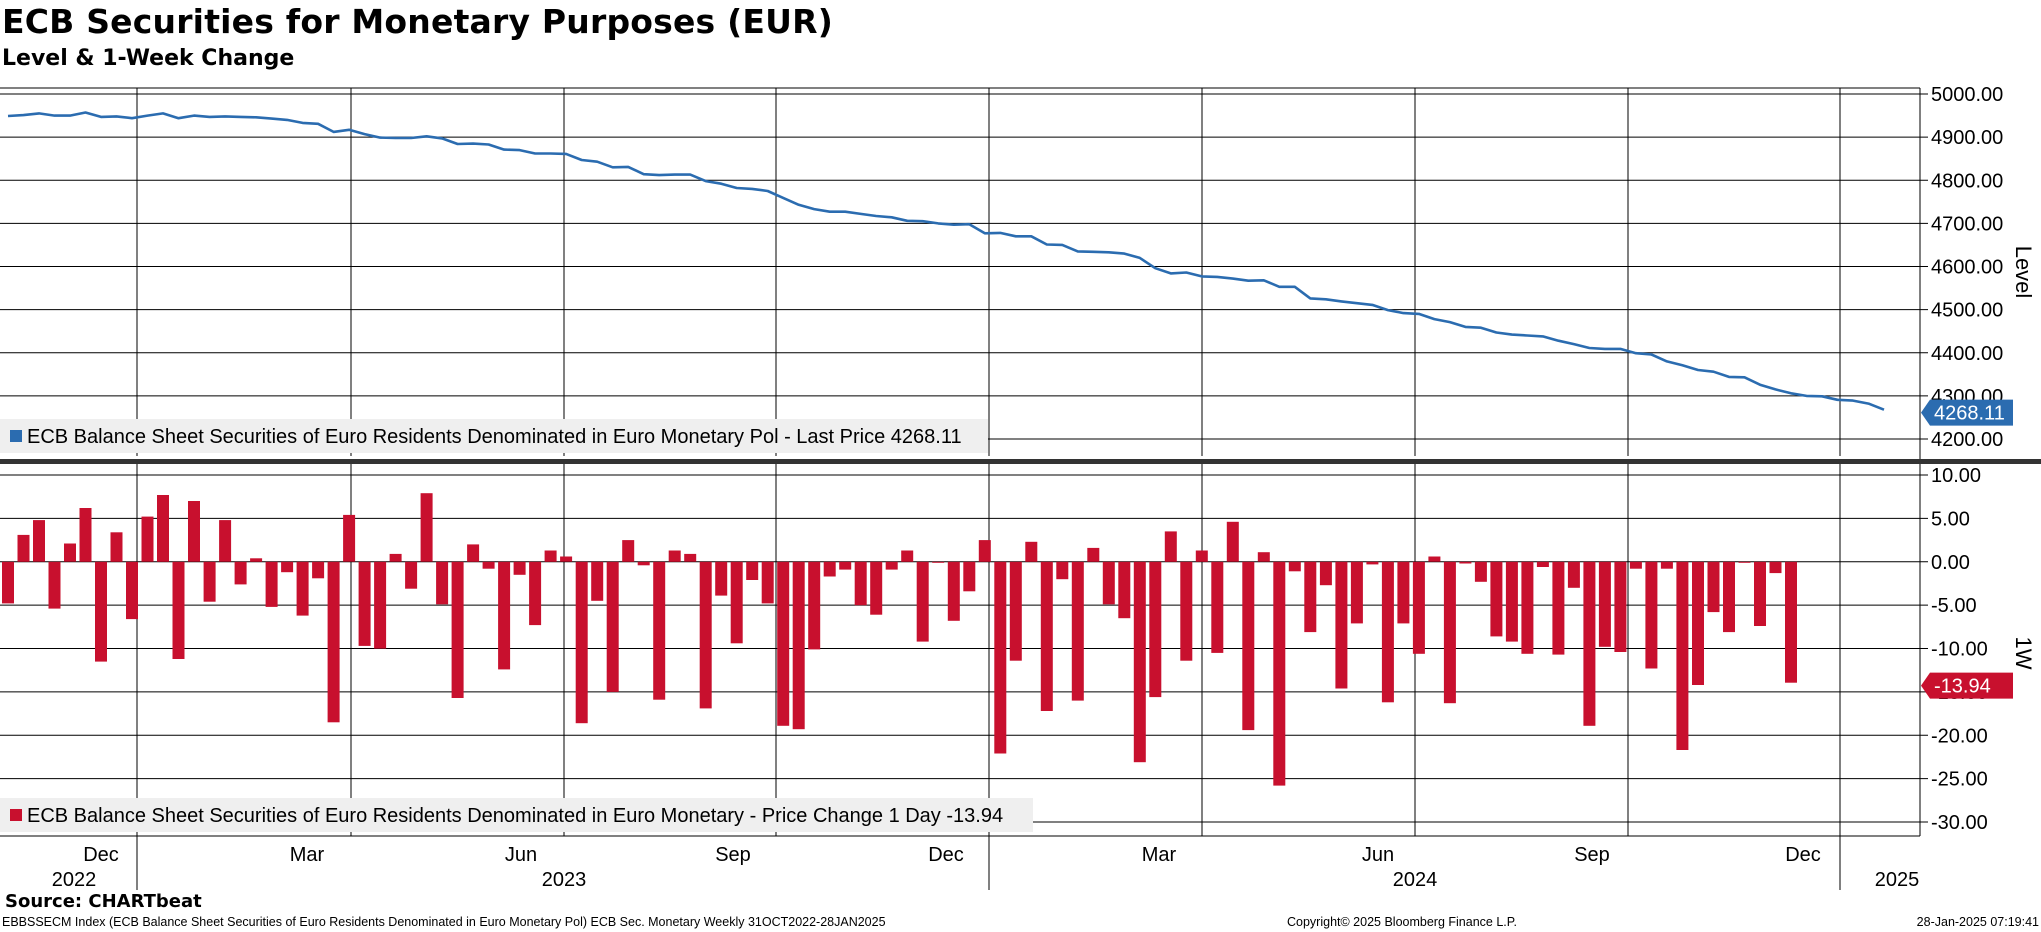 Image resolution: width=2041 pixels, height=932 pixels. Describe the element at coordinates (16, 815) in the screenshot. I see `change-legend-swatch` at that location.